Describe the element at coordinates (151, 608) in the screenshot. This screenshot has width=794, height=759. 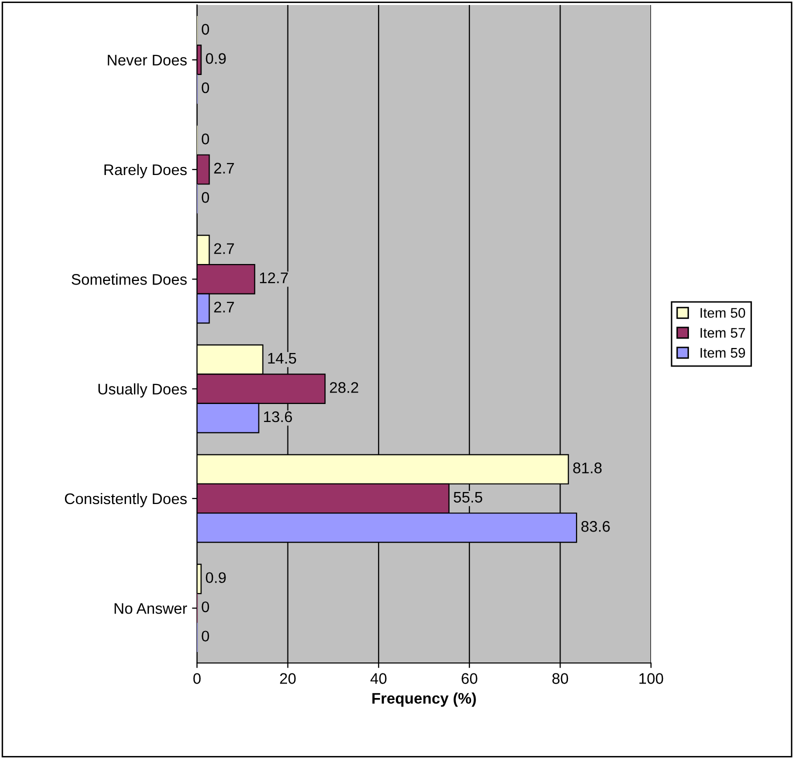
I see `y-tick-label: No Answer` at that location.